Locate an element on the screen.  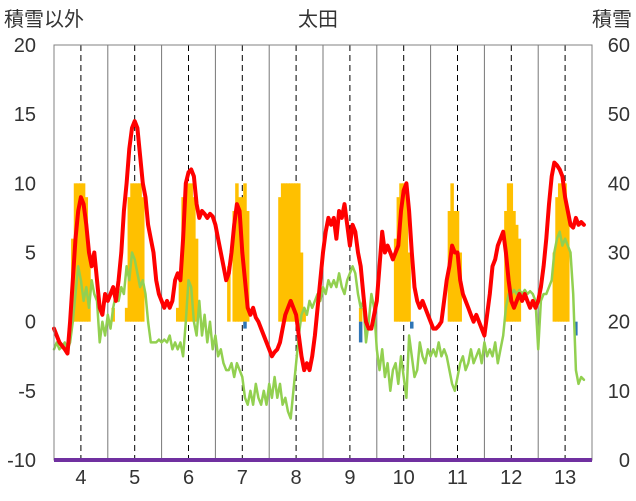
left-tick-10: 10 is located at coordinates (25, 184).